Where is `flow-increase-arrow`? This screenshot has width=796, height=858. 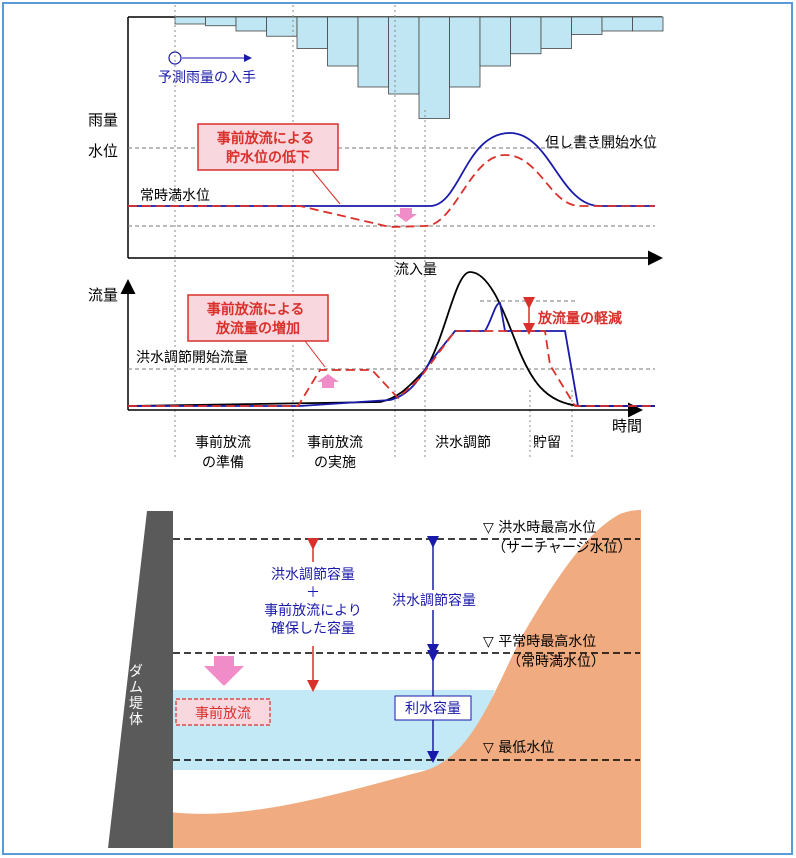
flow-increase-arrow is located at coordinates (328, 381).